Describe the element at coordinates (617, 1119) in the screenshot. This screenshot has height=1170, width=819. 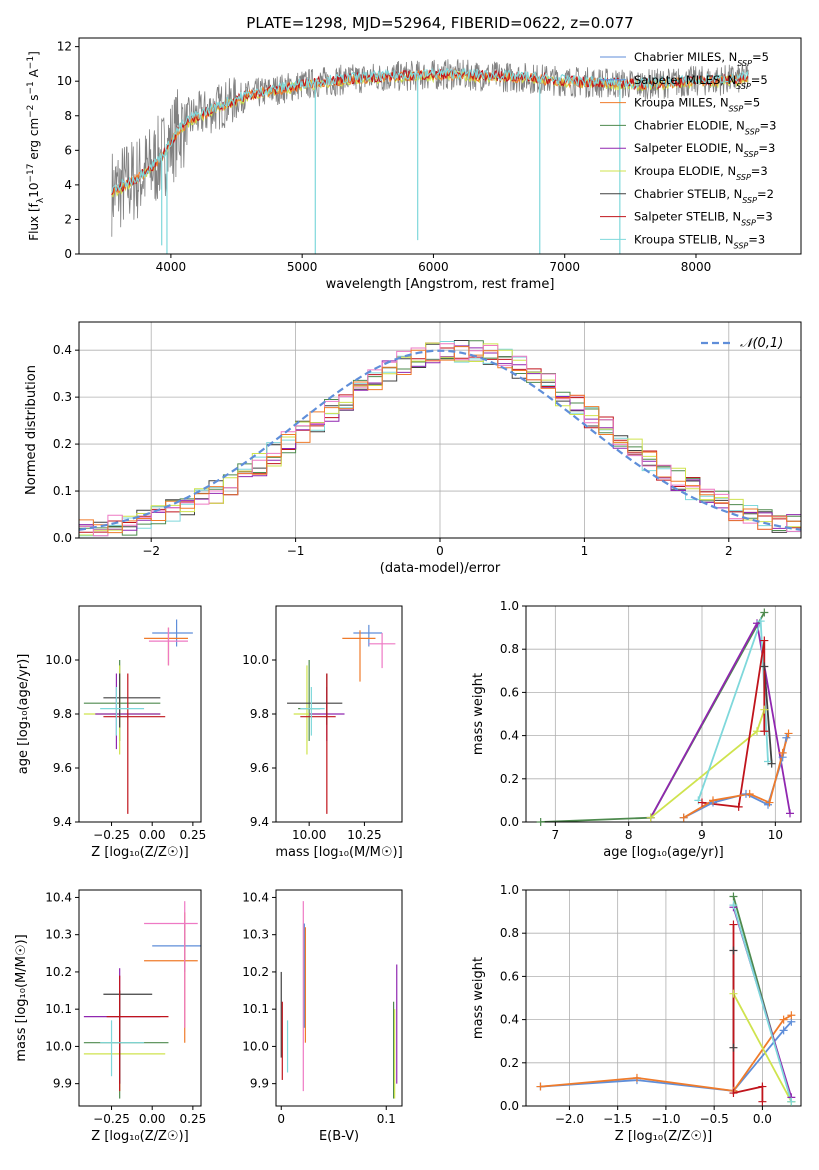
I see `x-tick-label: −1.5` at that location.